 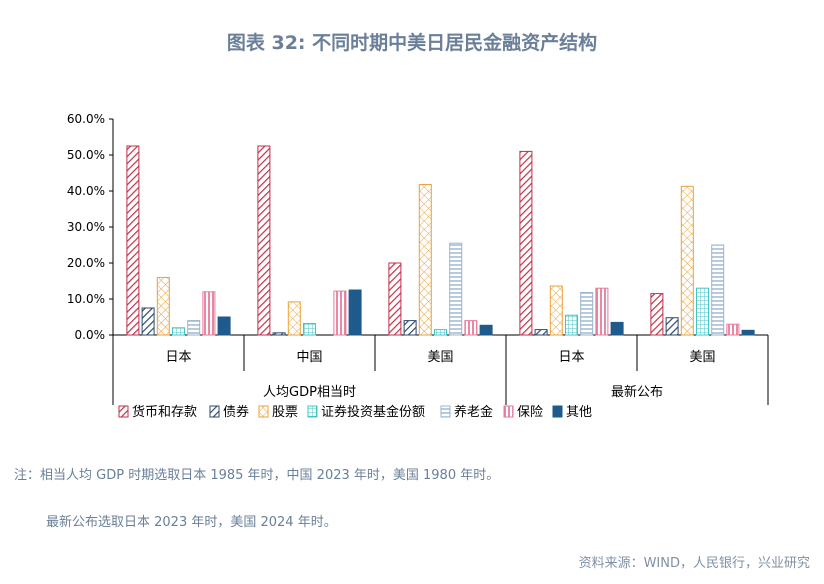 I want to click on y-tick-label: 20.0%, so click(x=86, y=263).